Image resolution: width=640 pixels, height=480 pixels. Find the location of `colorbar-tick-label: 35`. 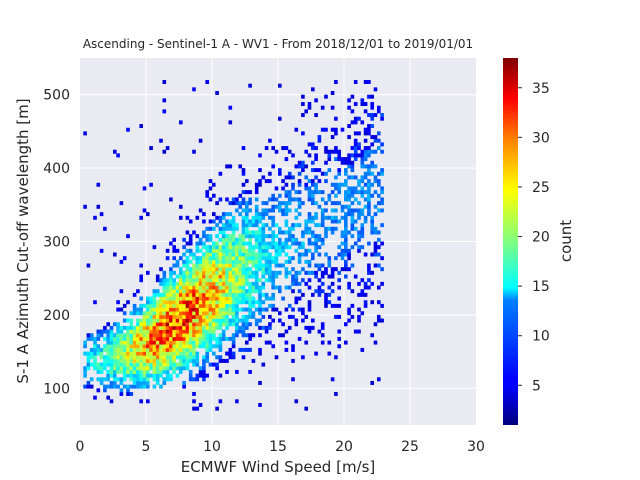

colorbar-tick-label: 35 is located at coordinates (541, 89).